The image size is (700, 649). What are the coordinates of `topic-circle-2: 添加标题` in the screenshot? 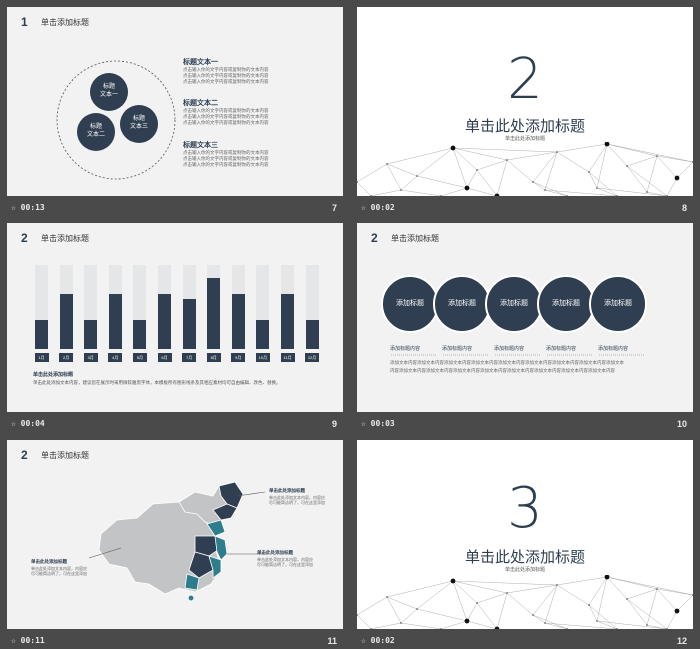 It's located at (462, 304).